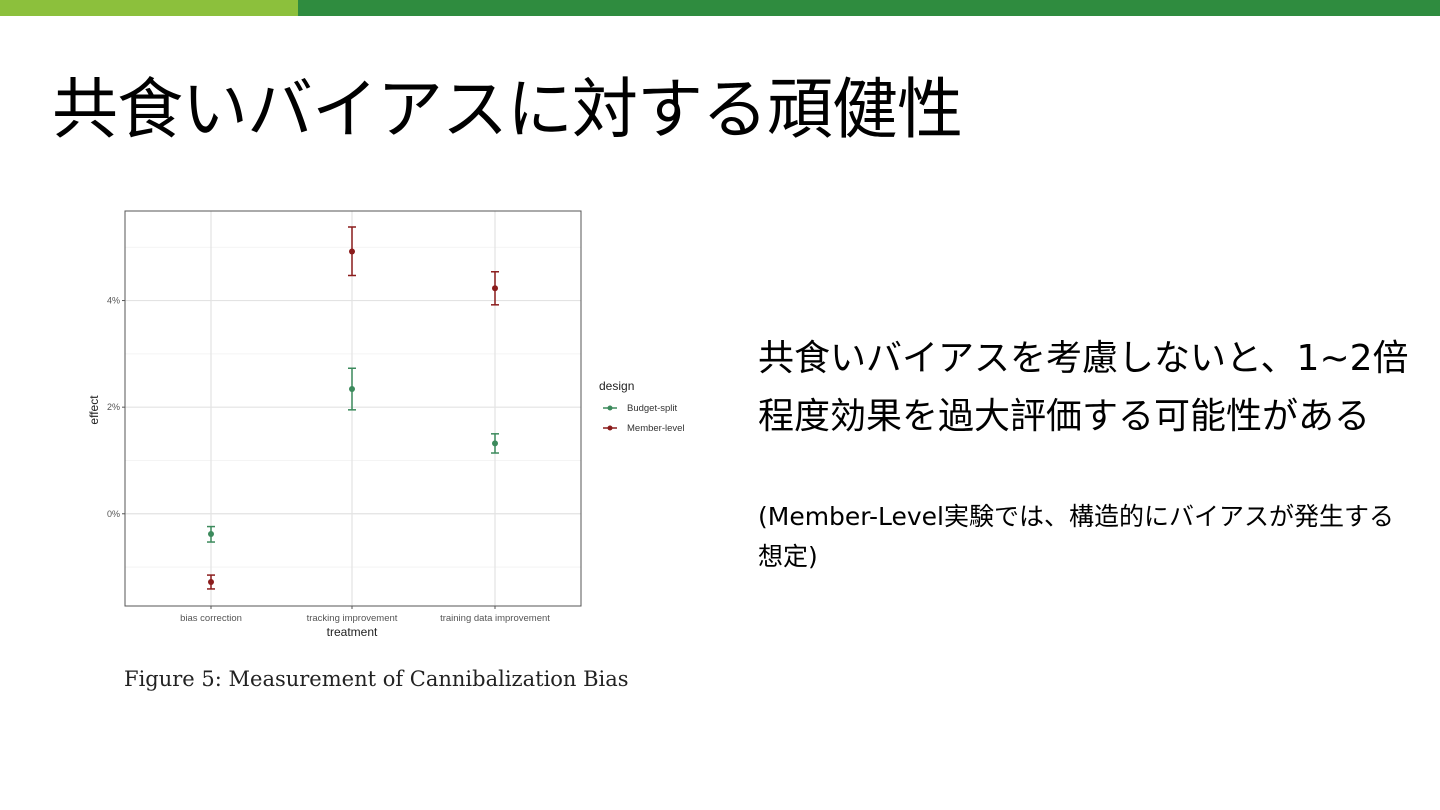  Describe the element at coordinates (211, 618) in the screenshot. I see `x-tick-label: bias correction` at that location.